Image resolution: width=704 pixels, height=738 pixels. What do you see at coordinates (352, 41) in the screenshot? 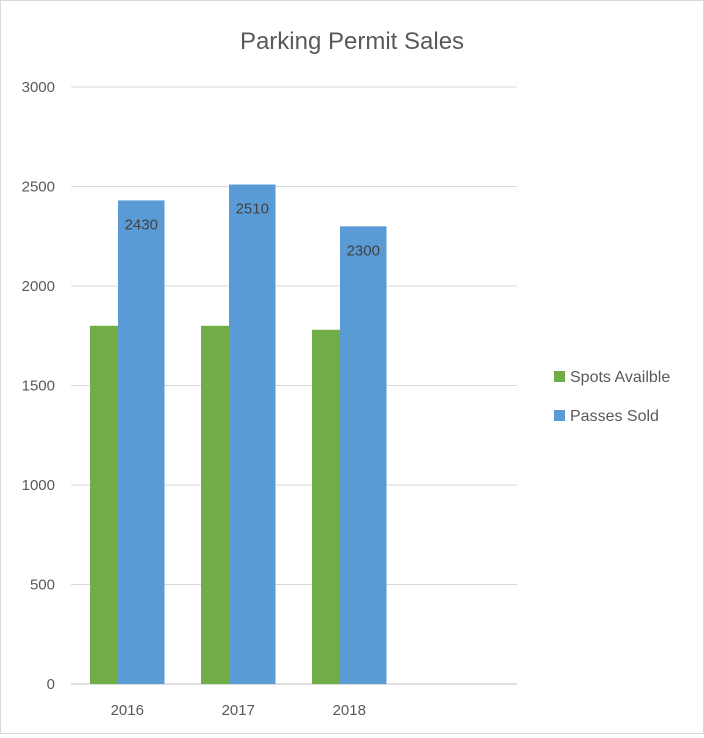
I see `chart-title: Parking Permit Sales` at bounding box center [352, 41].